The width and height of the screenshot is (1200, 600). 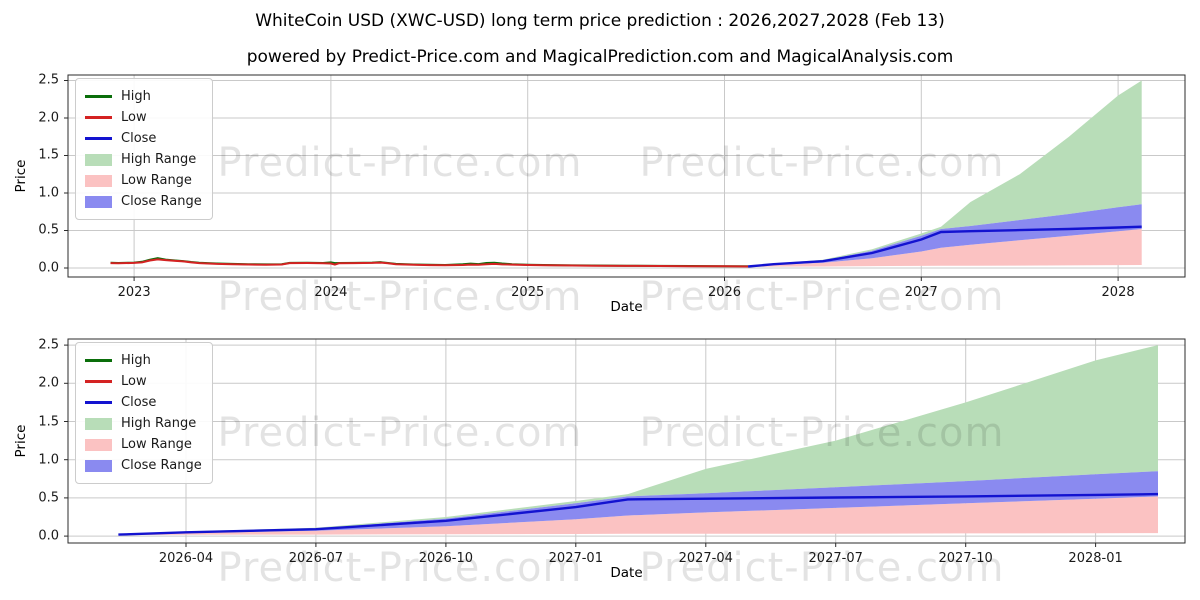 I want to click on top-chart-low-range-area, so click(x=945, y=248).